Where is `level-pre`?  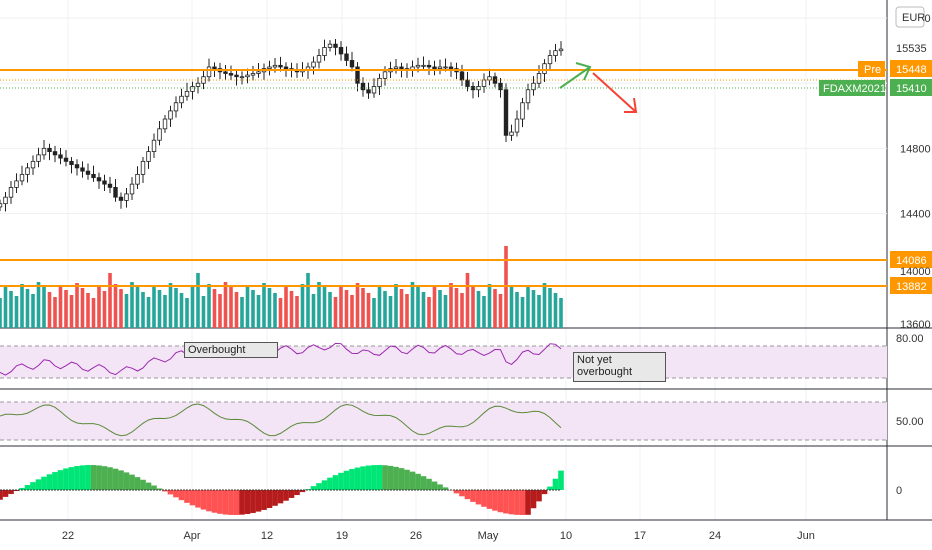
level-pre is located at coordinates (911, 68).